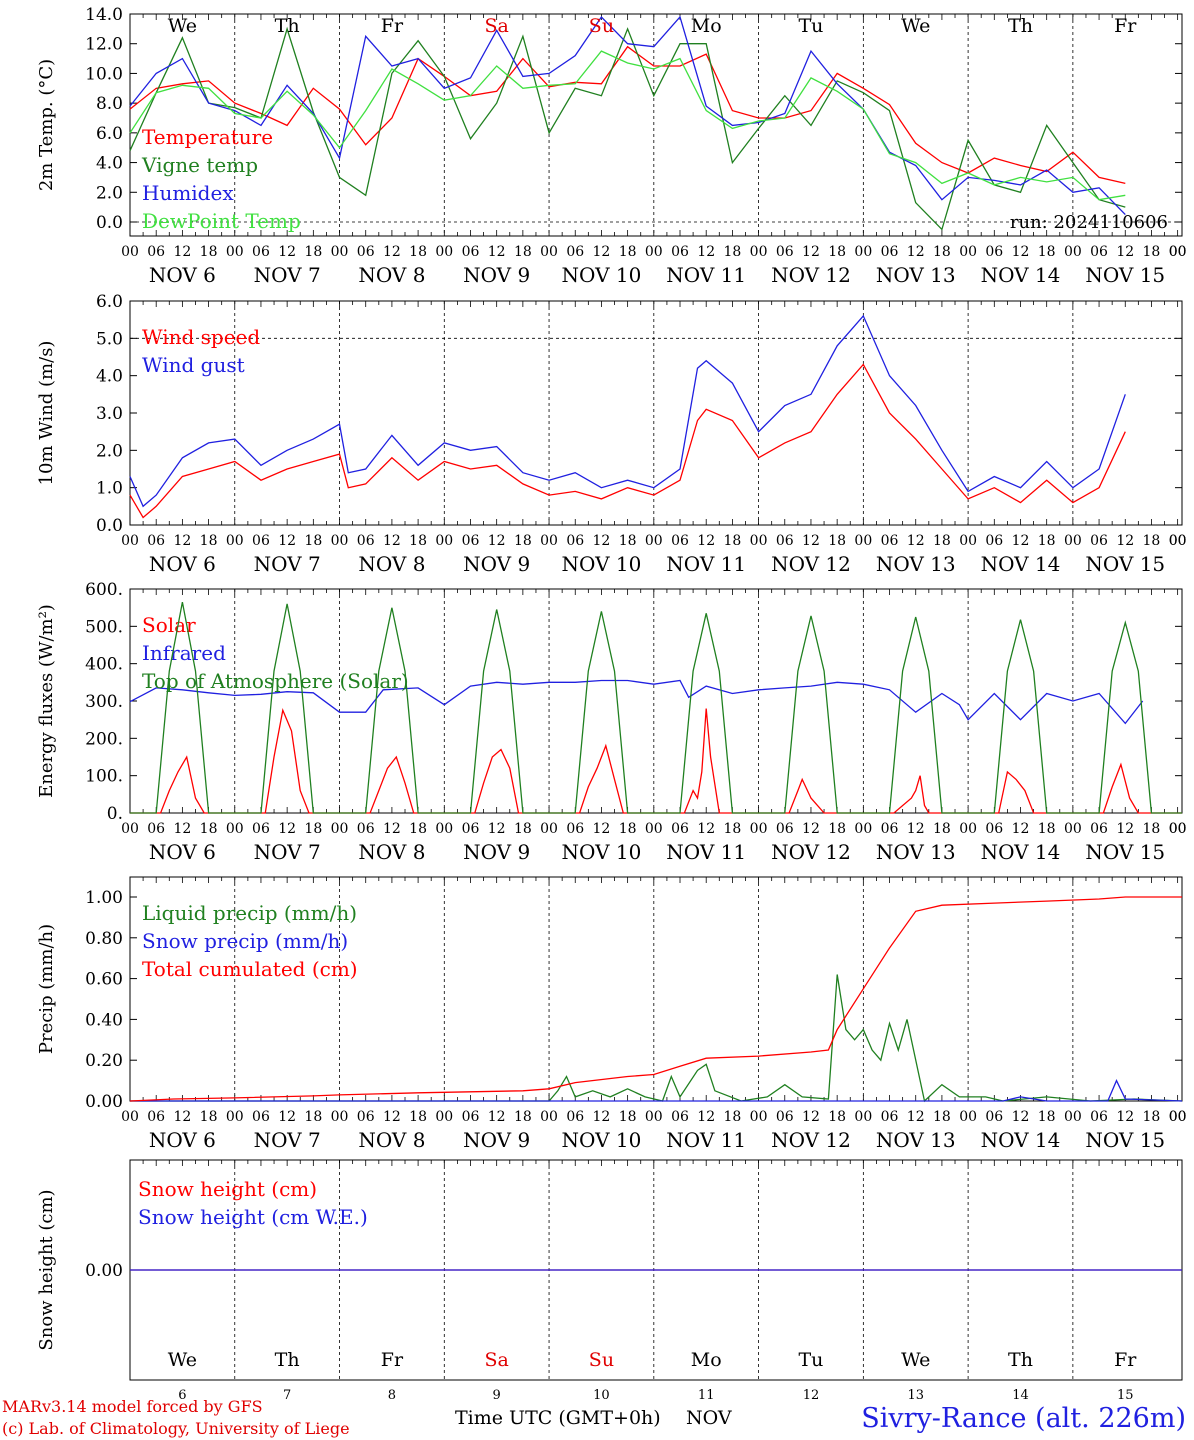 The height and width of the screenshot is (1440, 1194). Describe the element at coordinates (109, 377) in the screenshot. I see `y-tick-label: 4.0` at that location.